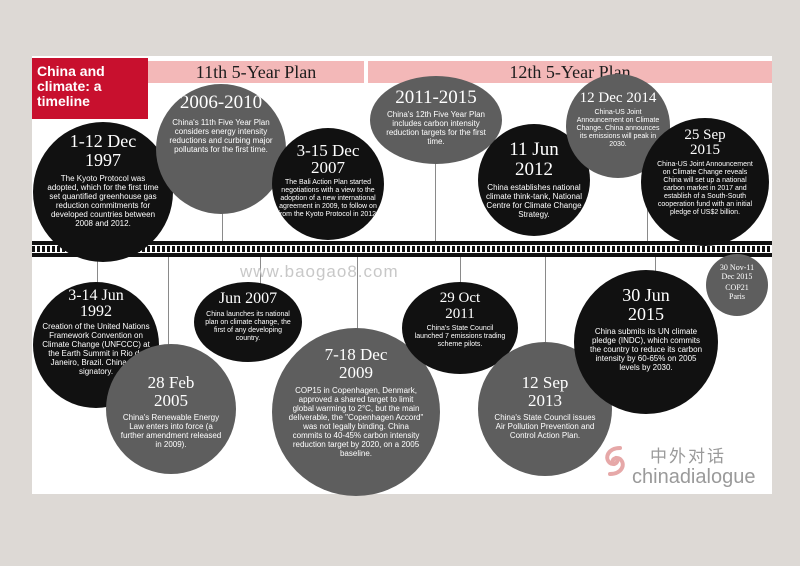 The width and height of the screenshot is (800, 566). Describe the element at coordinates (357, 293) in the screenshot. I see `stem-2009` at that location.